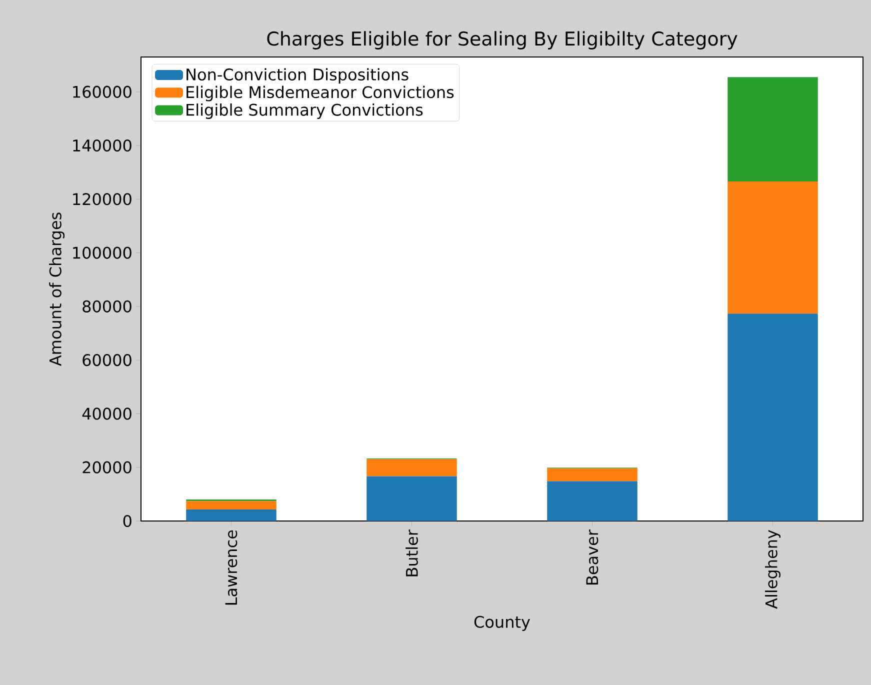 The height and width of the screenshot is (685, 871). I want to click on chart-title: Charges Eligible for Sealing By Eligibilty Category, so click(502, 40).